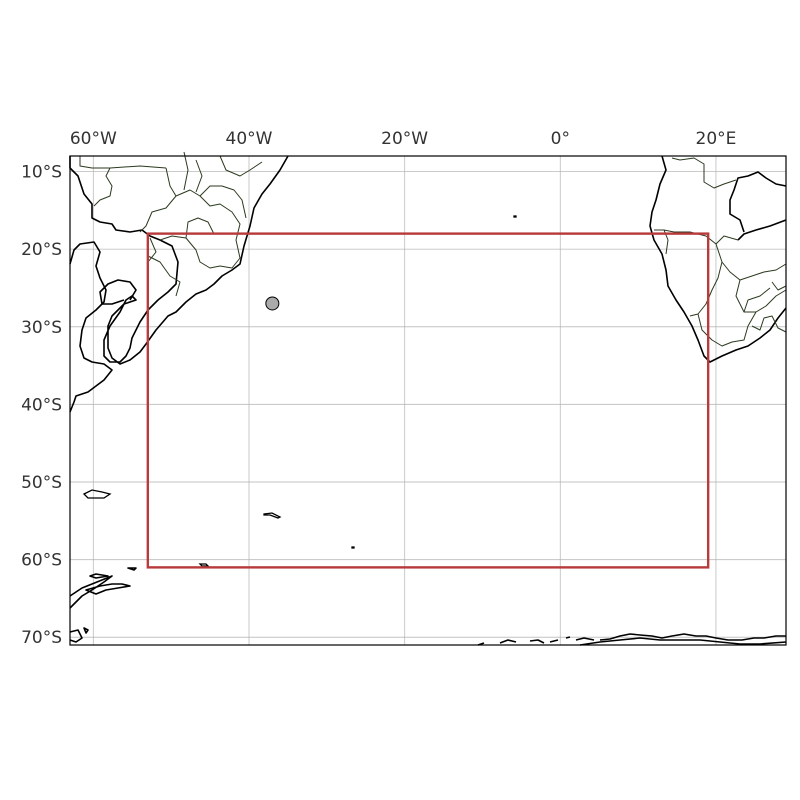 This screenshot has width=800, height=800. What do you see at coordinates (632, 639) in the screenshot?
I see `antarctica-coastline` at bounding box center [632, 639].